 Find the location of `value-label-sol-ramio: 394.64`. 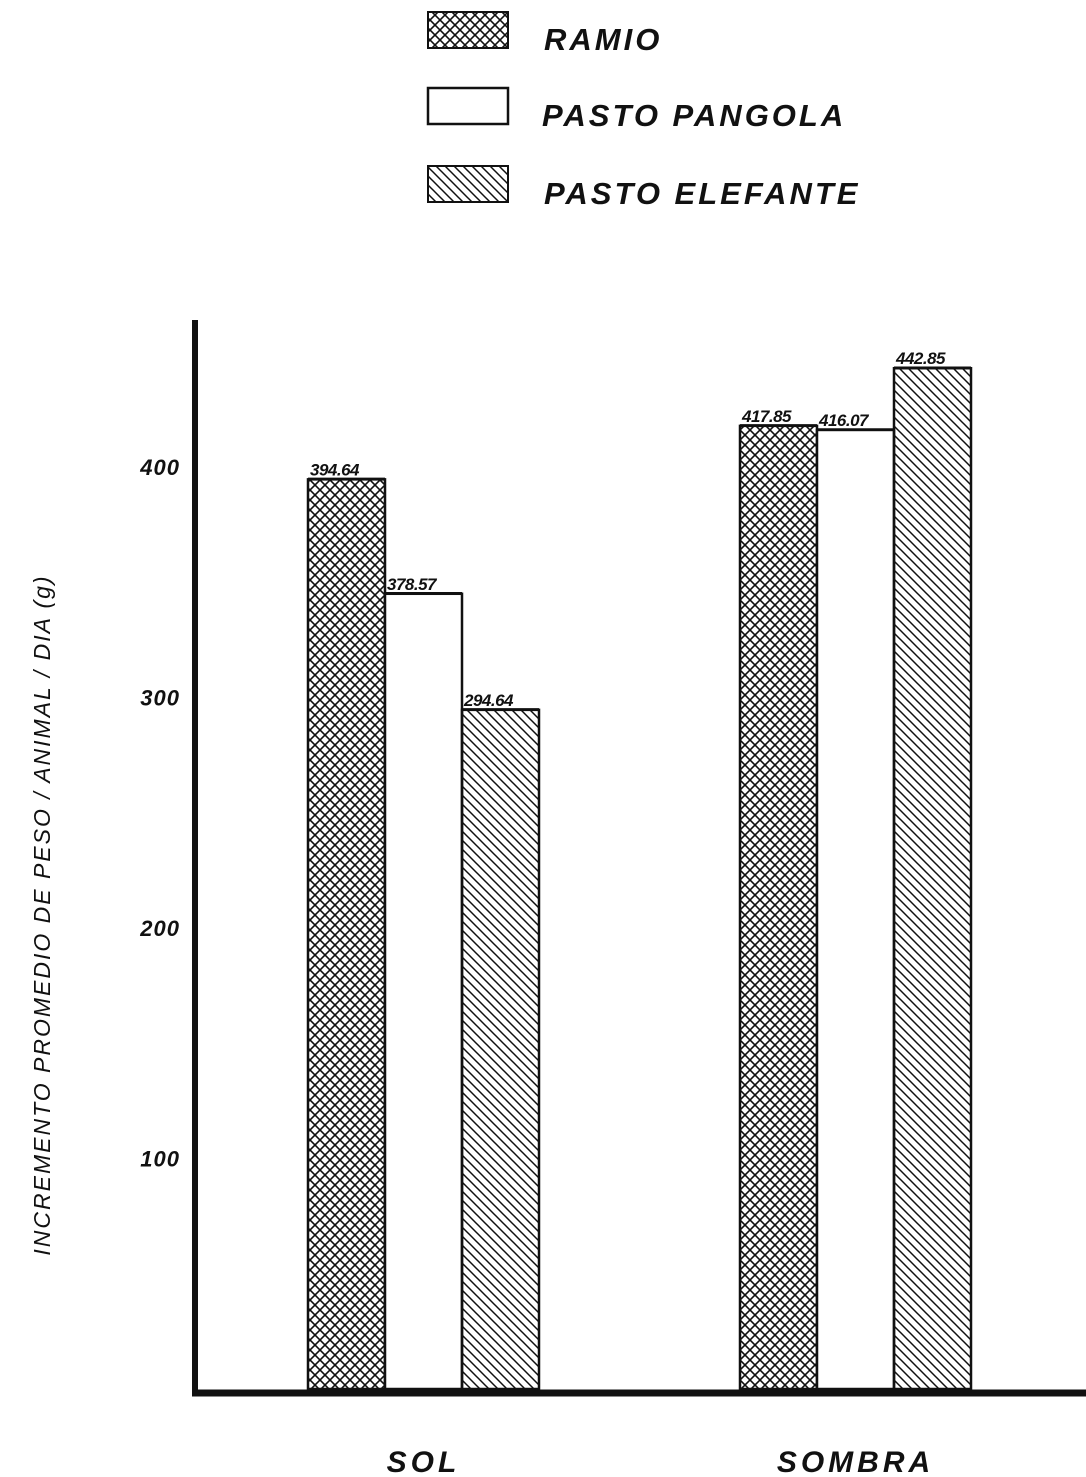

value-label-sol-ramio: 394.64 is located at coordinates (335, 469).